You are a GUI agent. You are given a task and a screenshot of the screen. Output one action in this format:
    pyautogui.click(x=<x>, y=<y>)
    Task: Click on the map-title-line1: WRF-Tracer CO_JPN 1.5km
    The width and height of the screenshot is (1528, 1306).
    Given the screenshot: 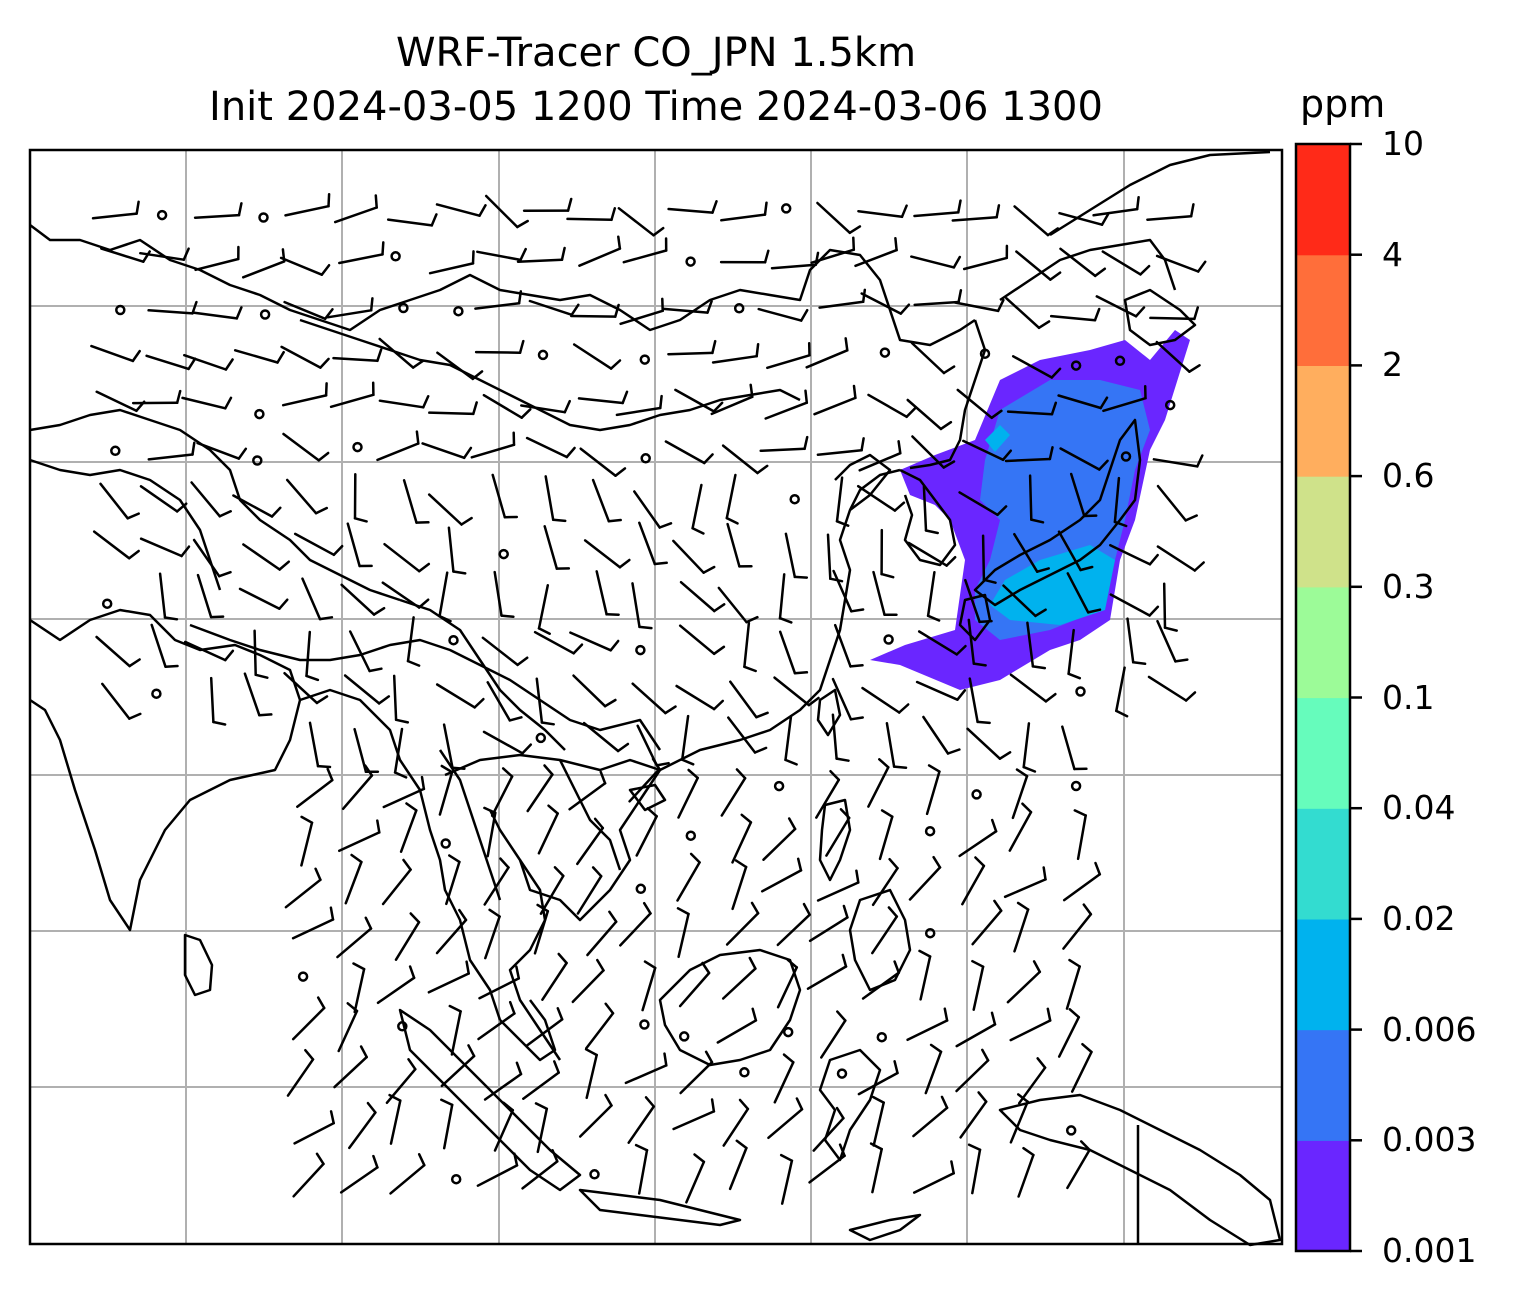 What is the action you would take?
    pyautogui.click(x=656, y=53)
    